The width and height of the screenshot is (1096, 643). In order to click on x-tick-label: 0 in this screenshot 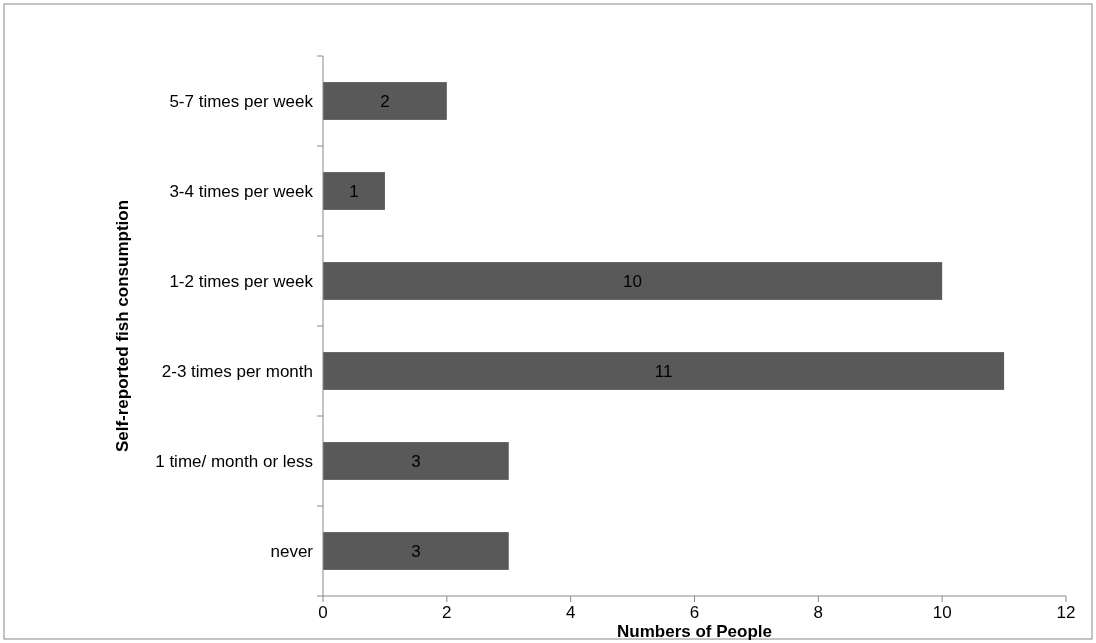, I will do `click(323, 612)`.